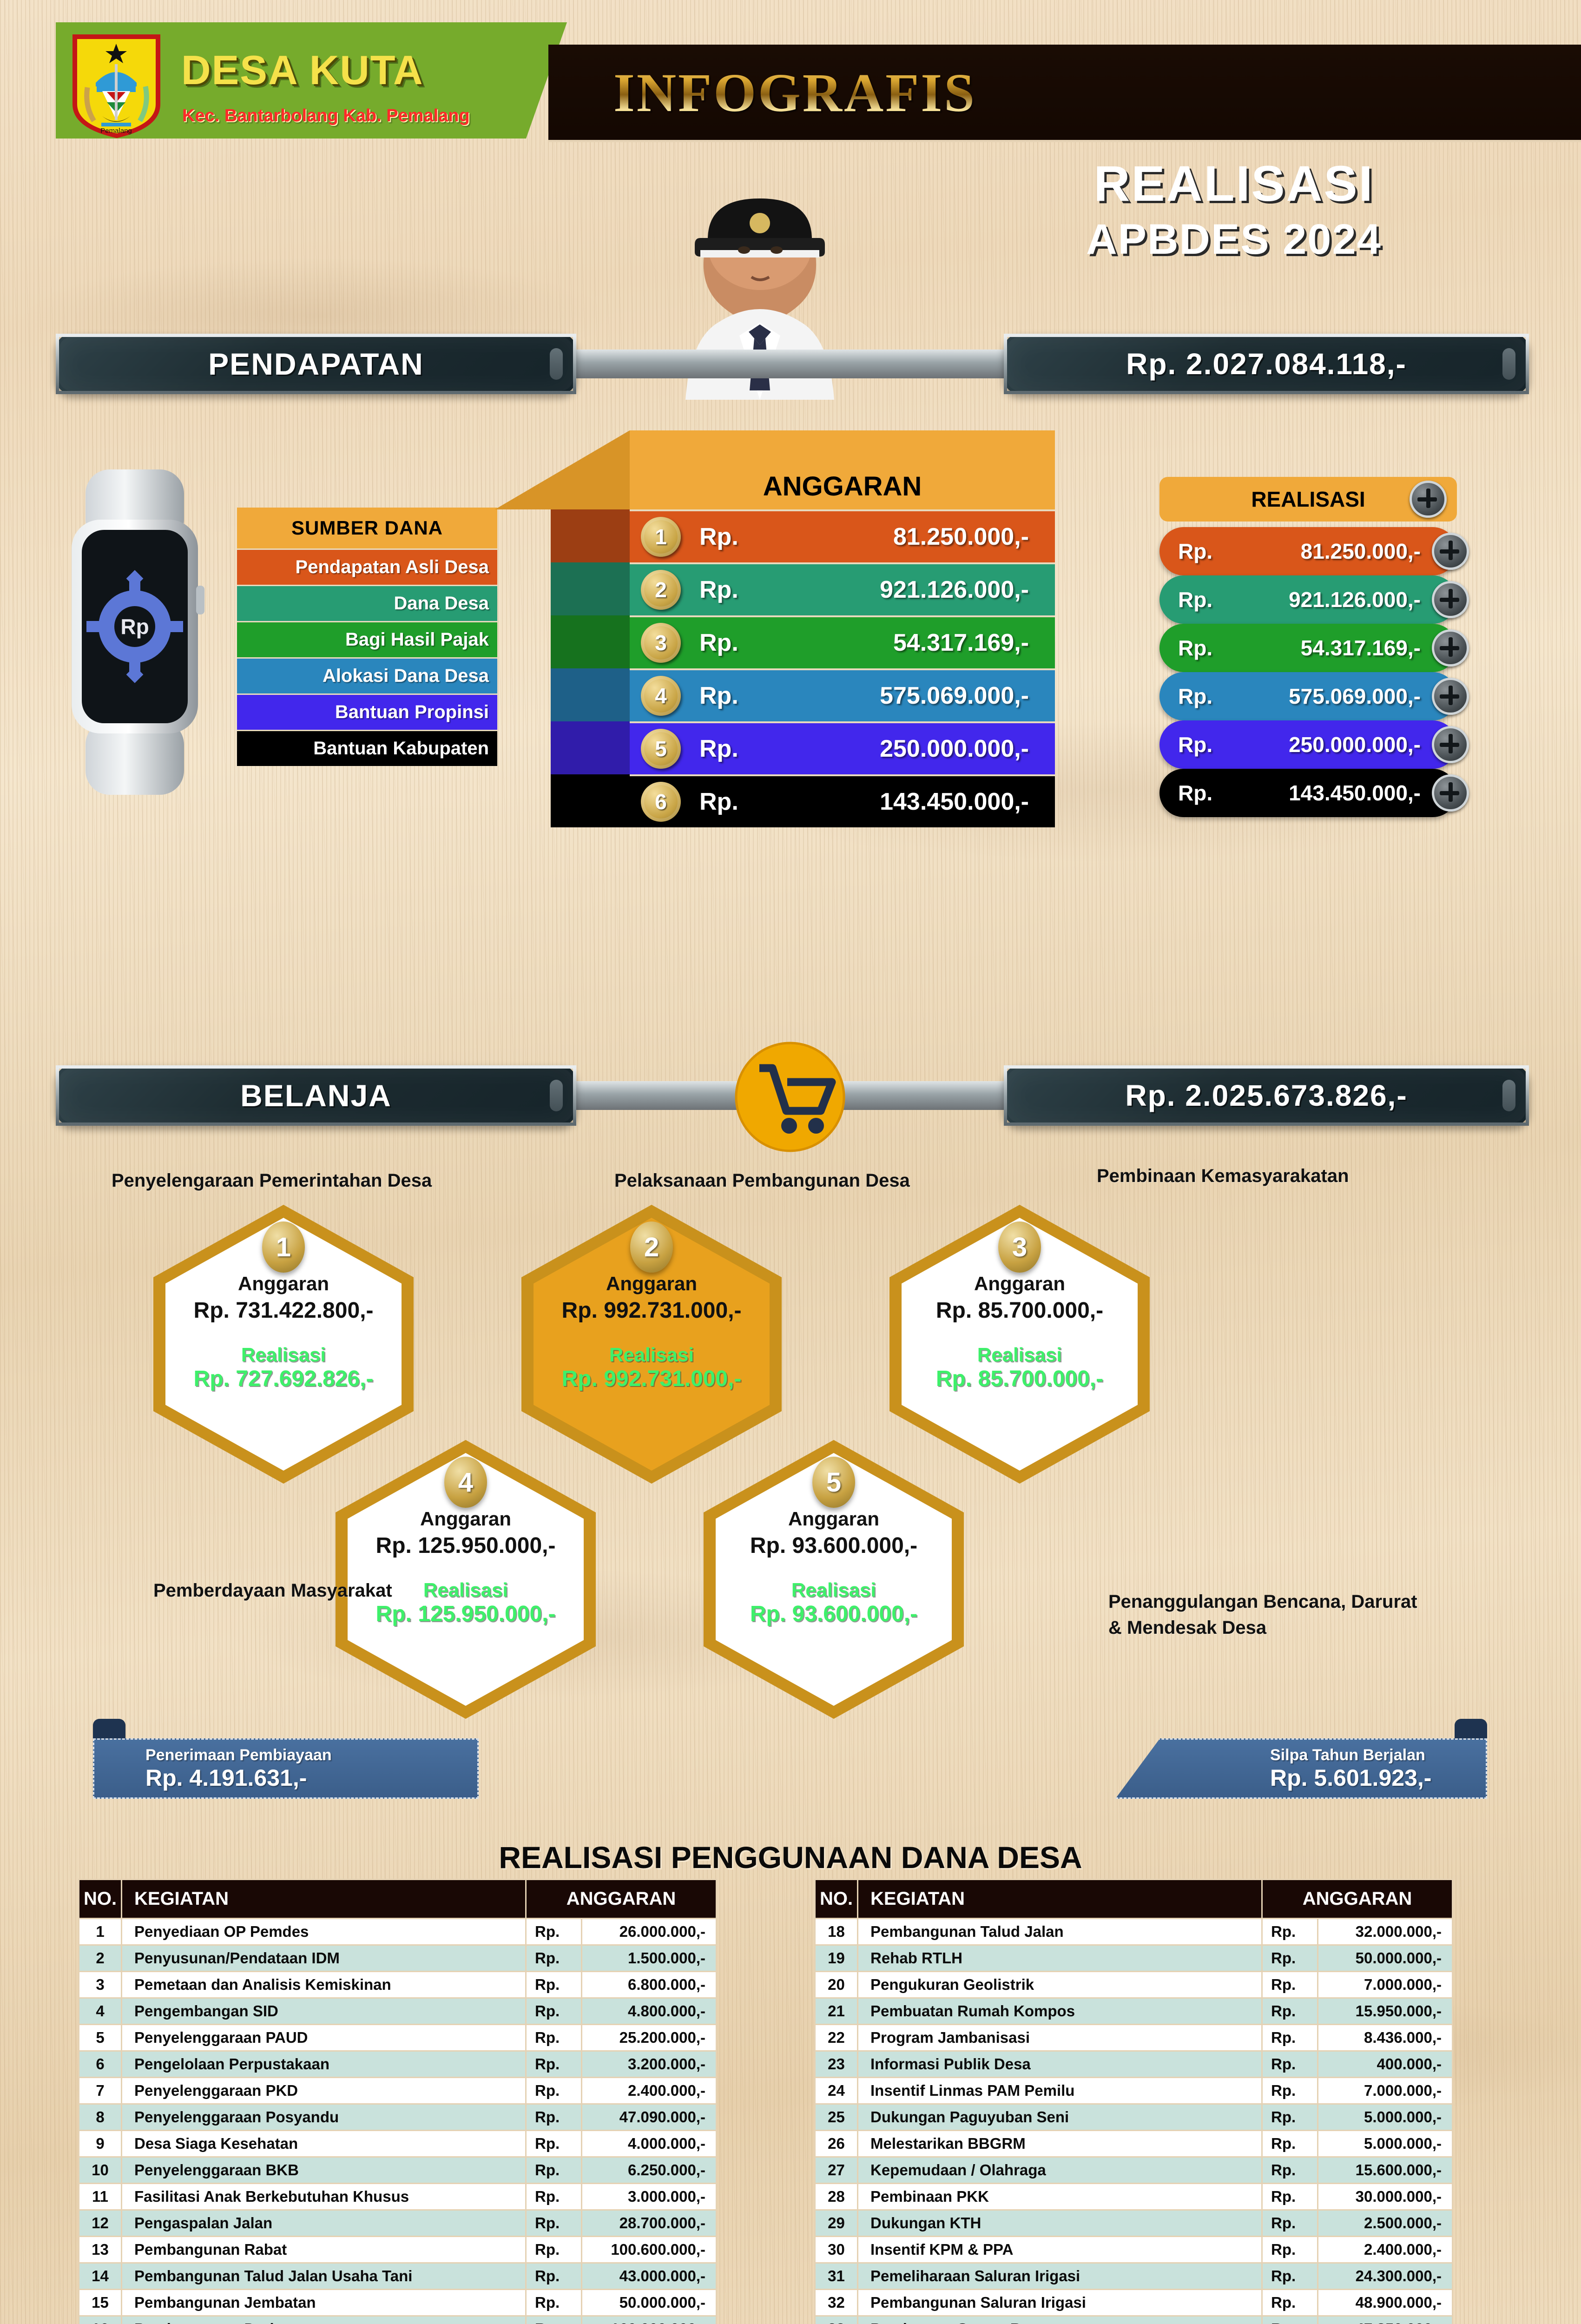 Image resolution: width=1581 pixels, height=2324 pixels. I want to click on header-divider, so click(1064, 141).